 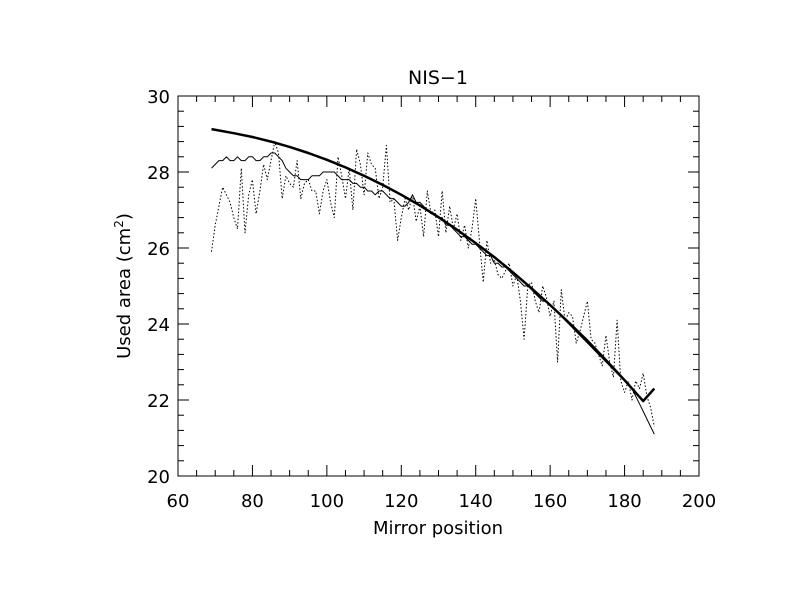 I want to click on y-tick-label: 26, so click(x=158, y=249).